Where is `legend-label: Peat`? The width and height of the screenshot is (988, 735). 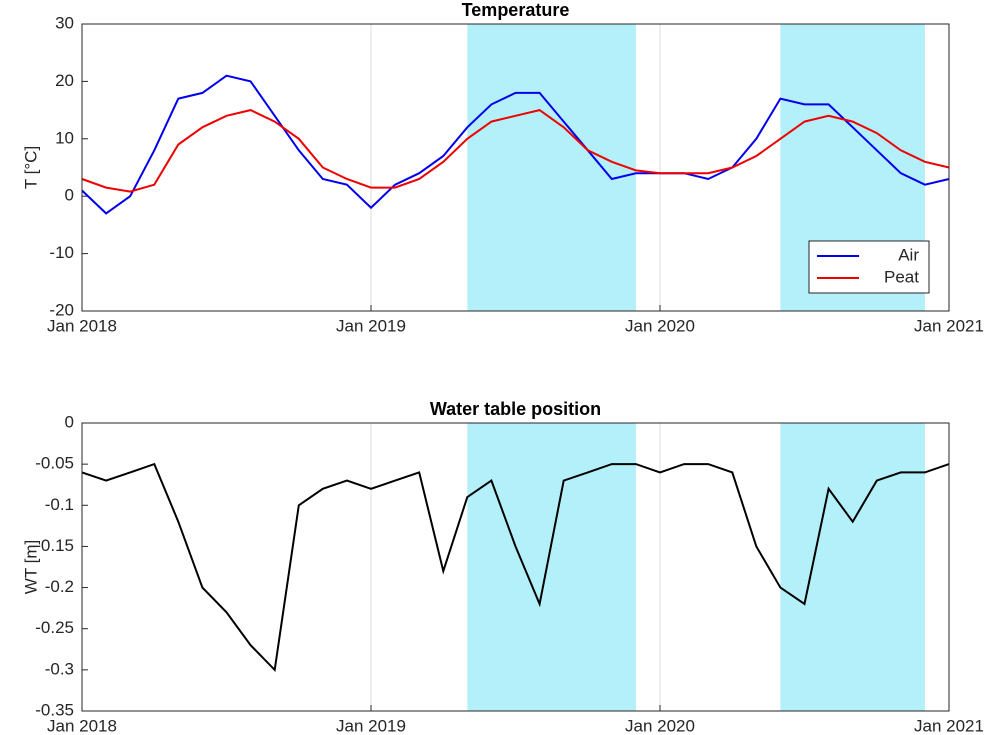
legend-label: Peat is located at coordinates (901, 276).